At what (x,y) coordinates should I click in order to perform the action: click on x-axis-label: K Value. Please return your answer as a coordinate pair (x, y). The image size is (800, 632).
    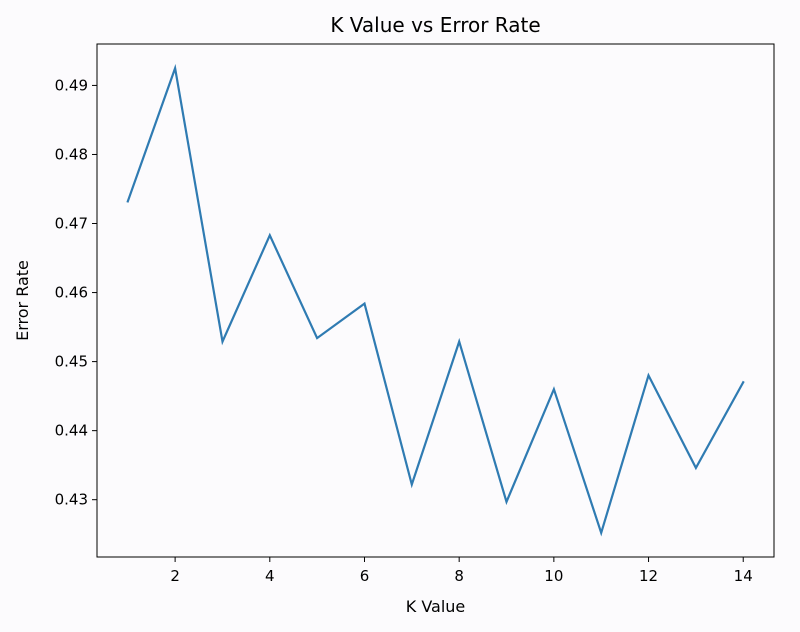
    Looking at the image, I should click on (436, 606).